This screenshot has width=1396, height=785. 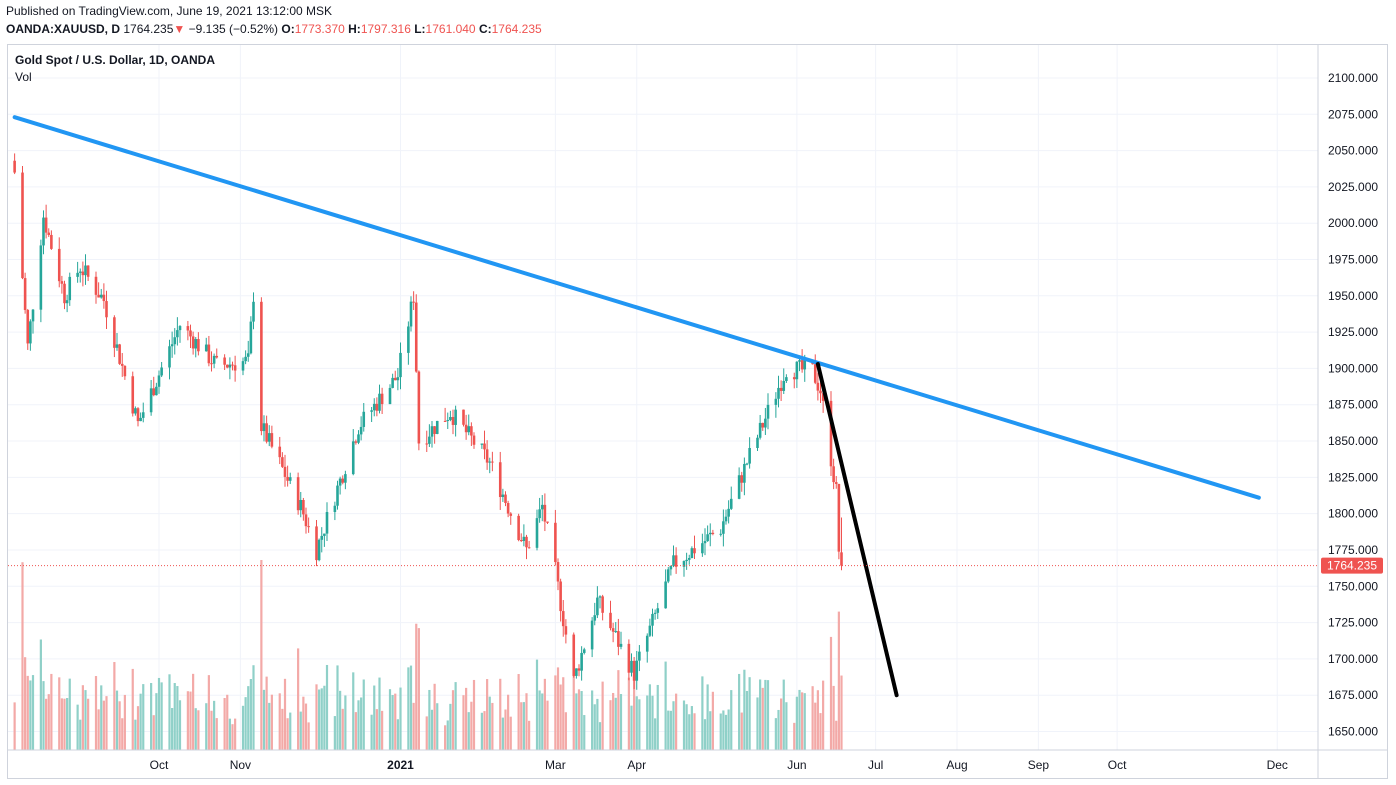 I want to click on low-label: L:, so click(x=420, y=29).